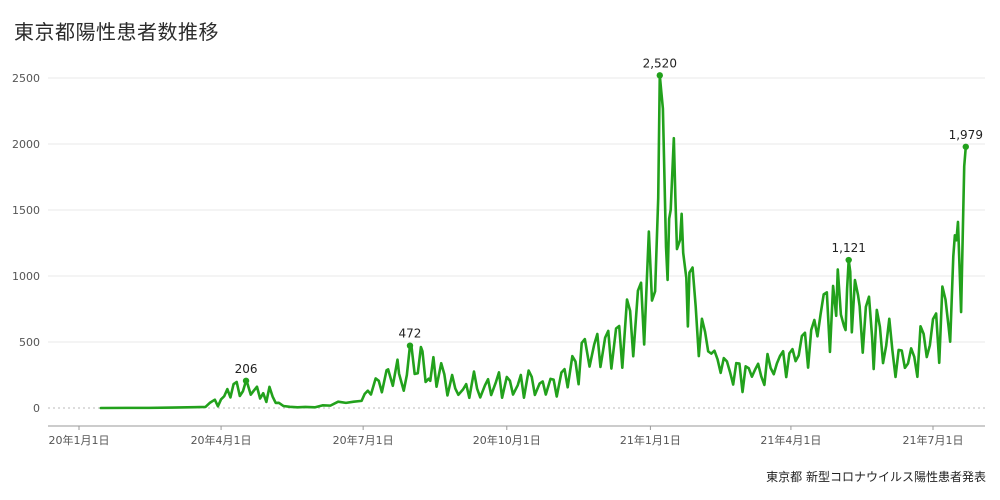 This screenshot has height=500, width=1000. Describe the element at coordinates (849, 248) in the screenshot. I see `data-label: 1,121` at that location.